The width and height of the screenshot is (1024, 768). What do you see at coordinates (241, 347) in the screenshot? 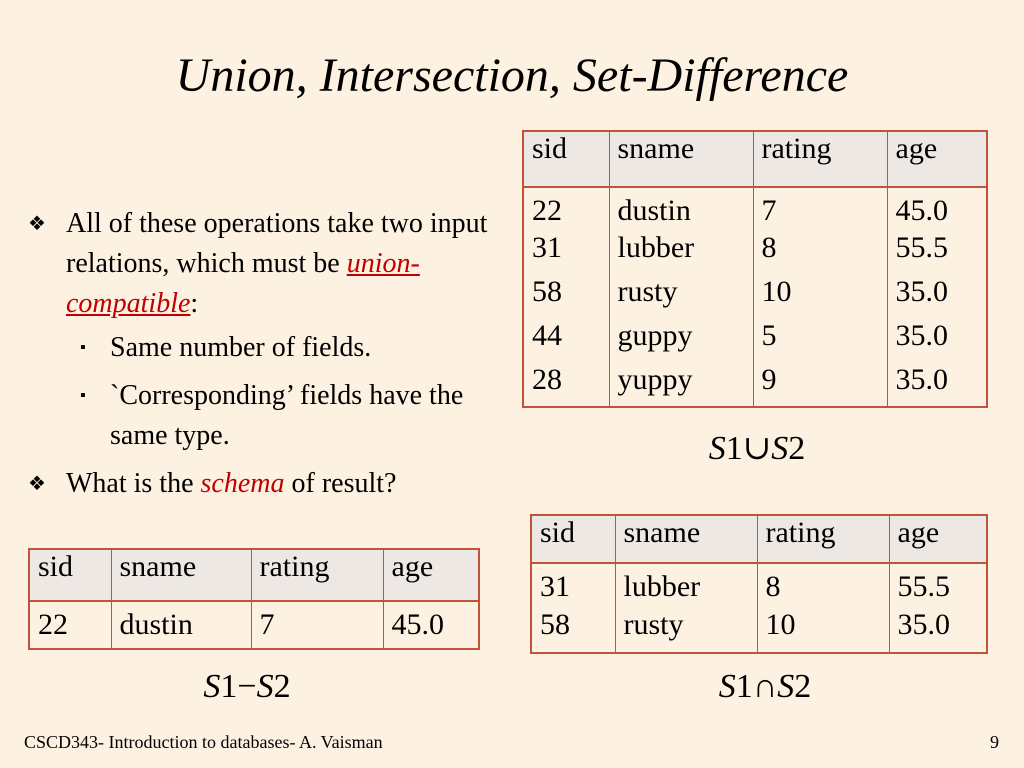
I see `sub-bullet-text: Same number of fields.` at bounding box center [241, 347].